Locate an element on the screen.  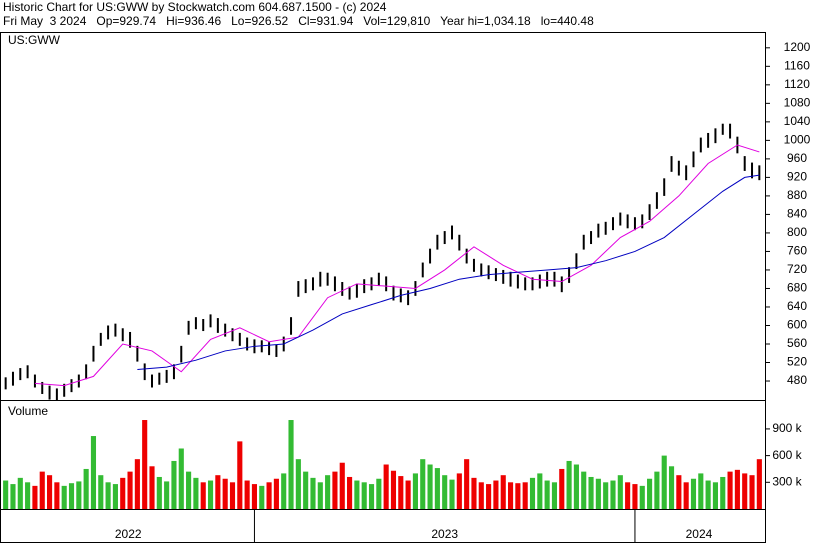
y-tick-label: 560 is located at coordinates (797, 343).